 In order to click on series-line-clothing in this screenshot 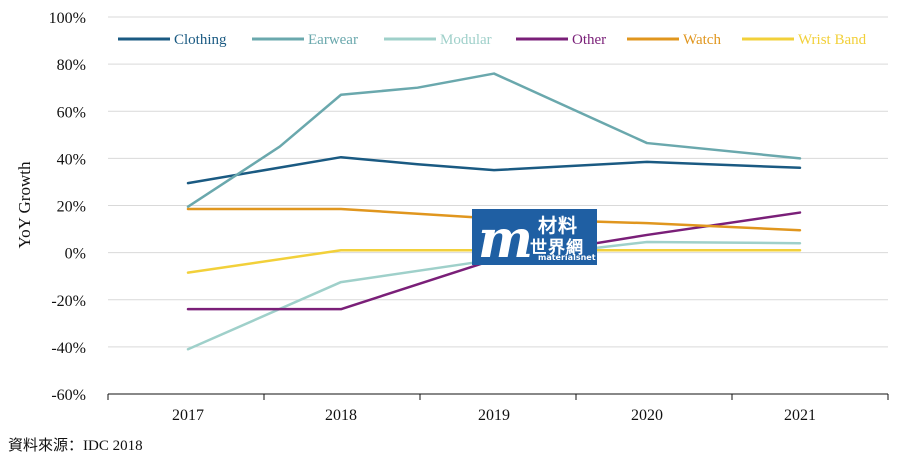, I will do `click(494, 170)`.